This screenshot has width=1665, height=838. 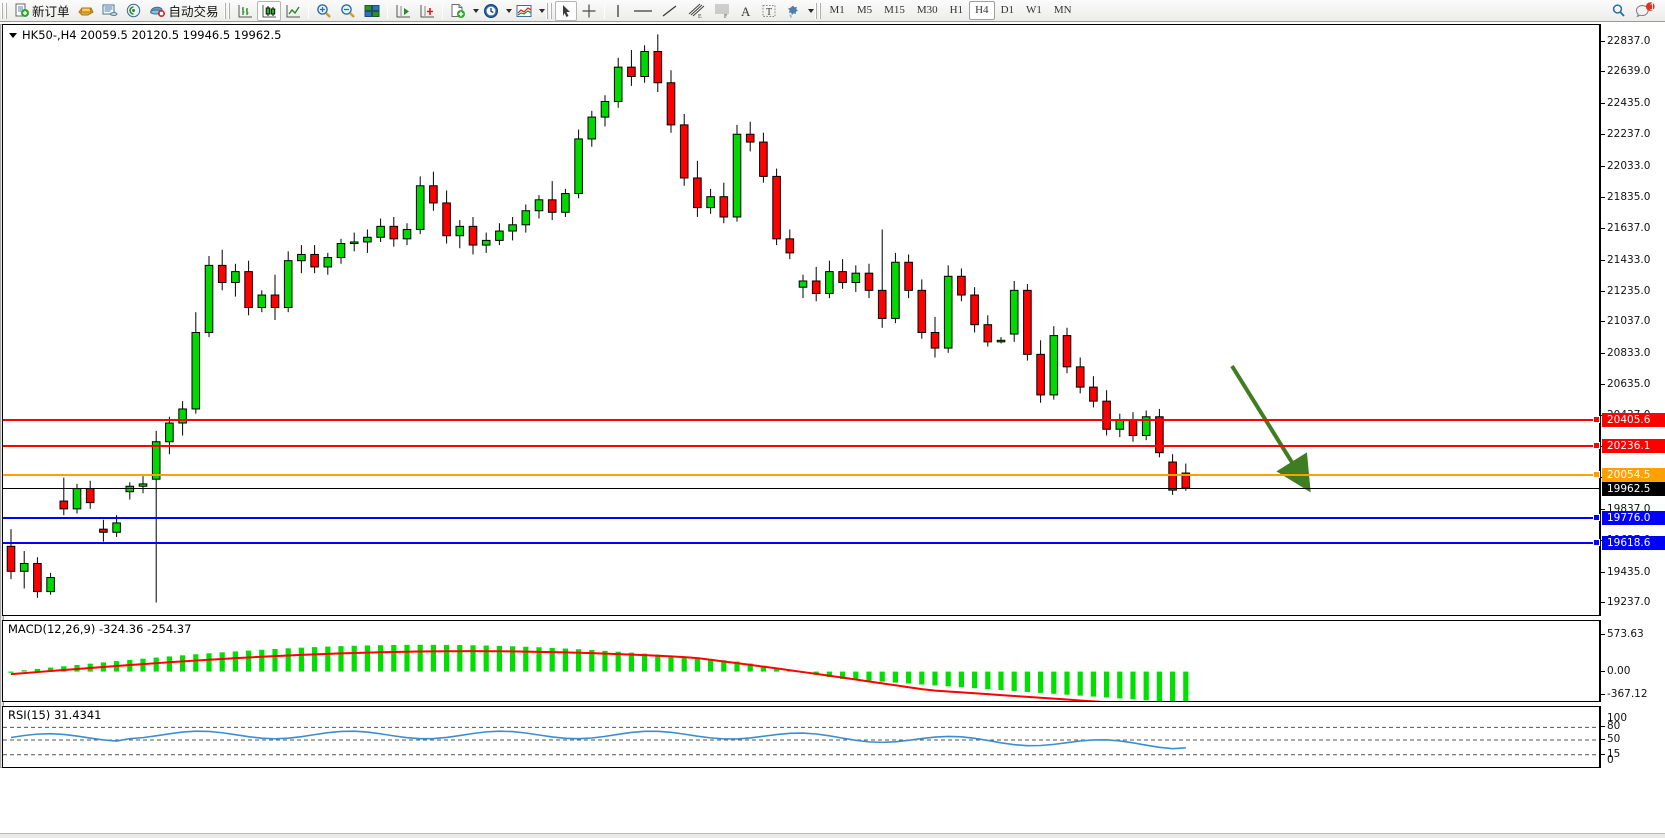 I want to click on timeframe-h1: H1, so click(x=956, y=10).